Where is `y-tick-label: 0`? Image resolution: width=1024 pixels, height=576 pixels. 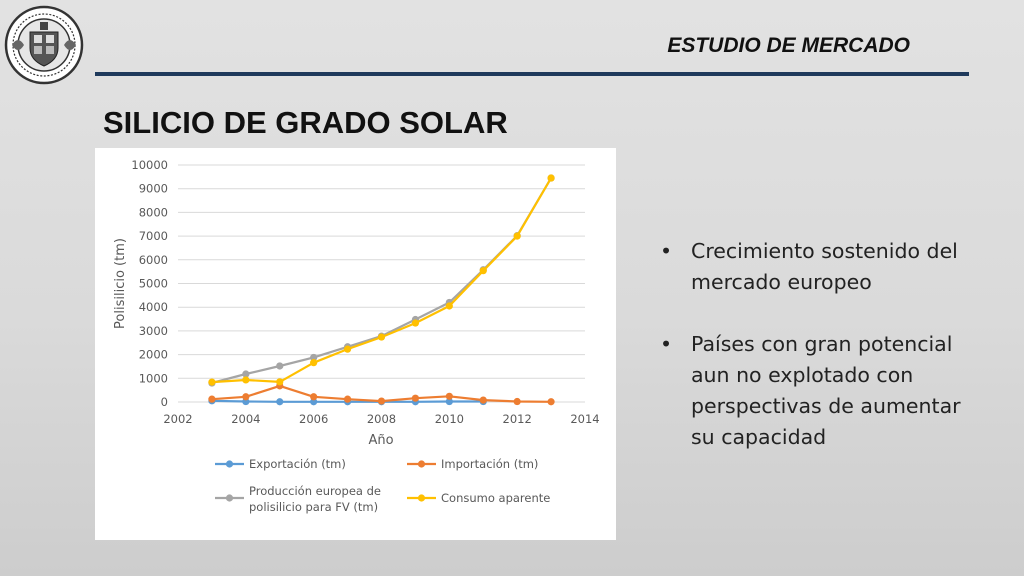 y-tick-label: 0 is located at coordinates (164, 402).